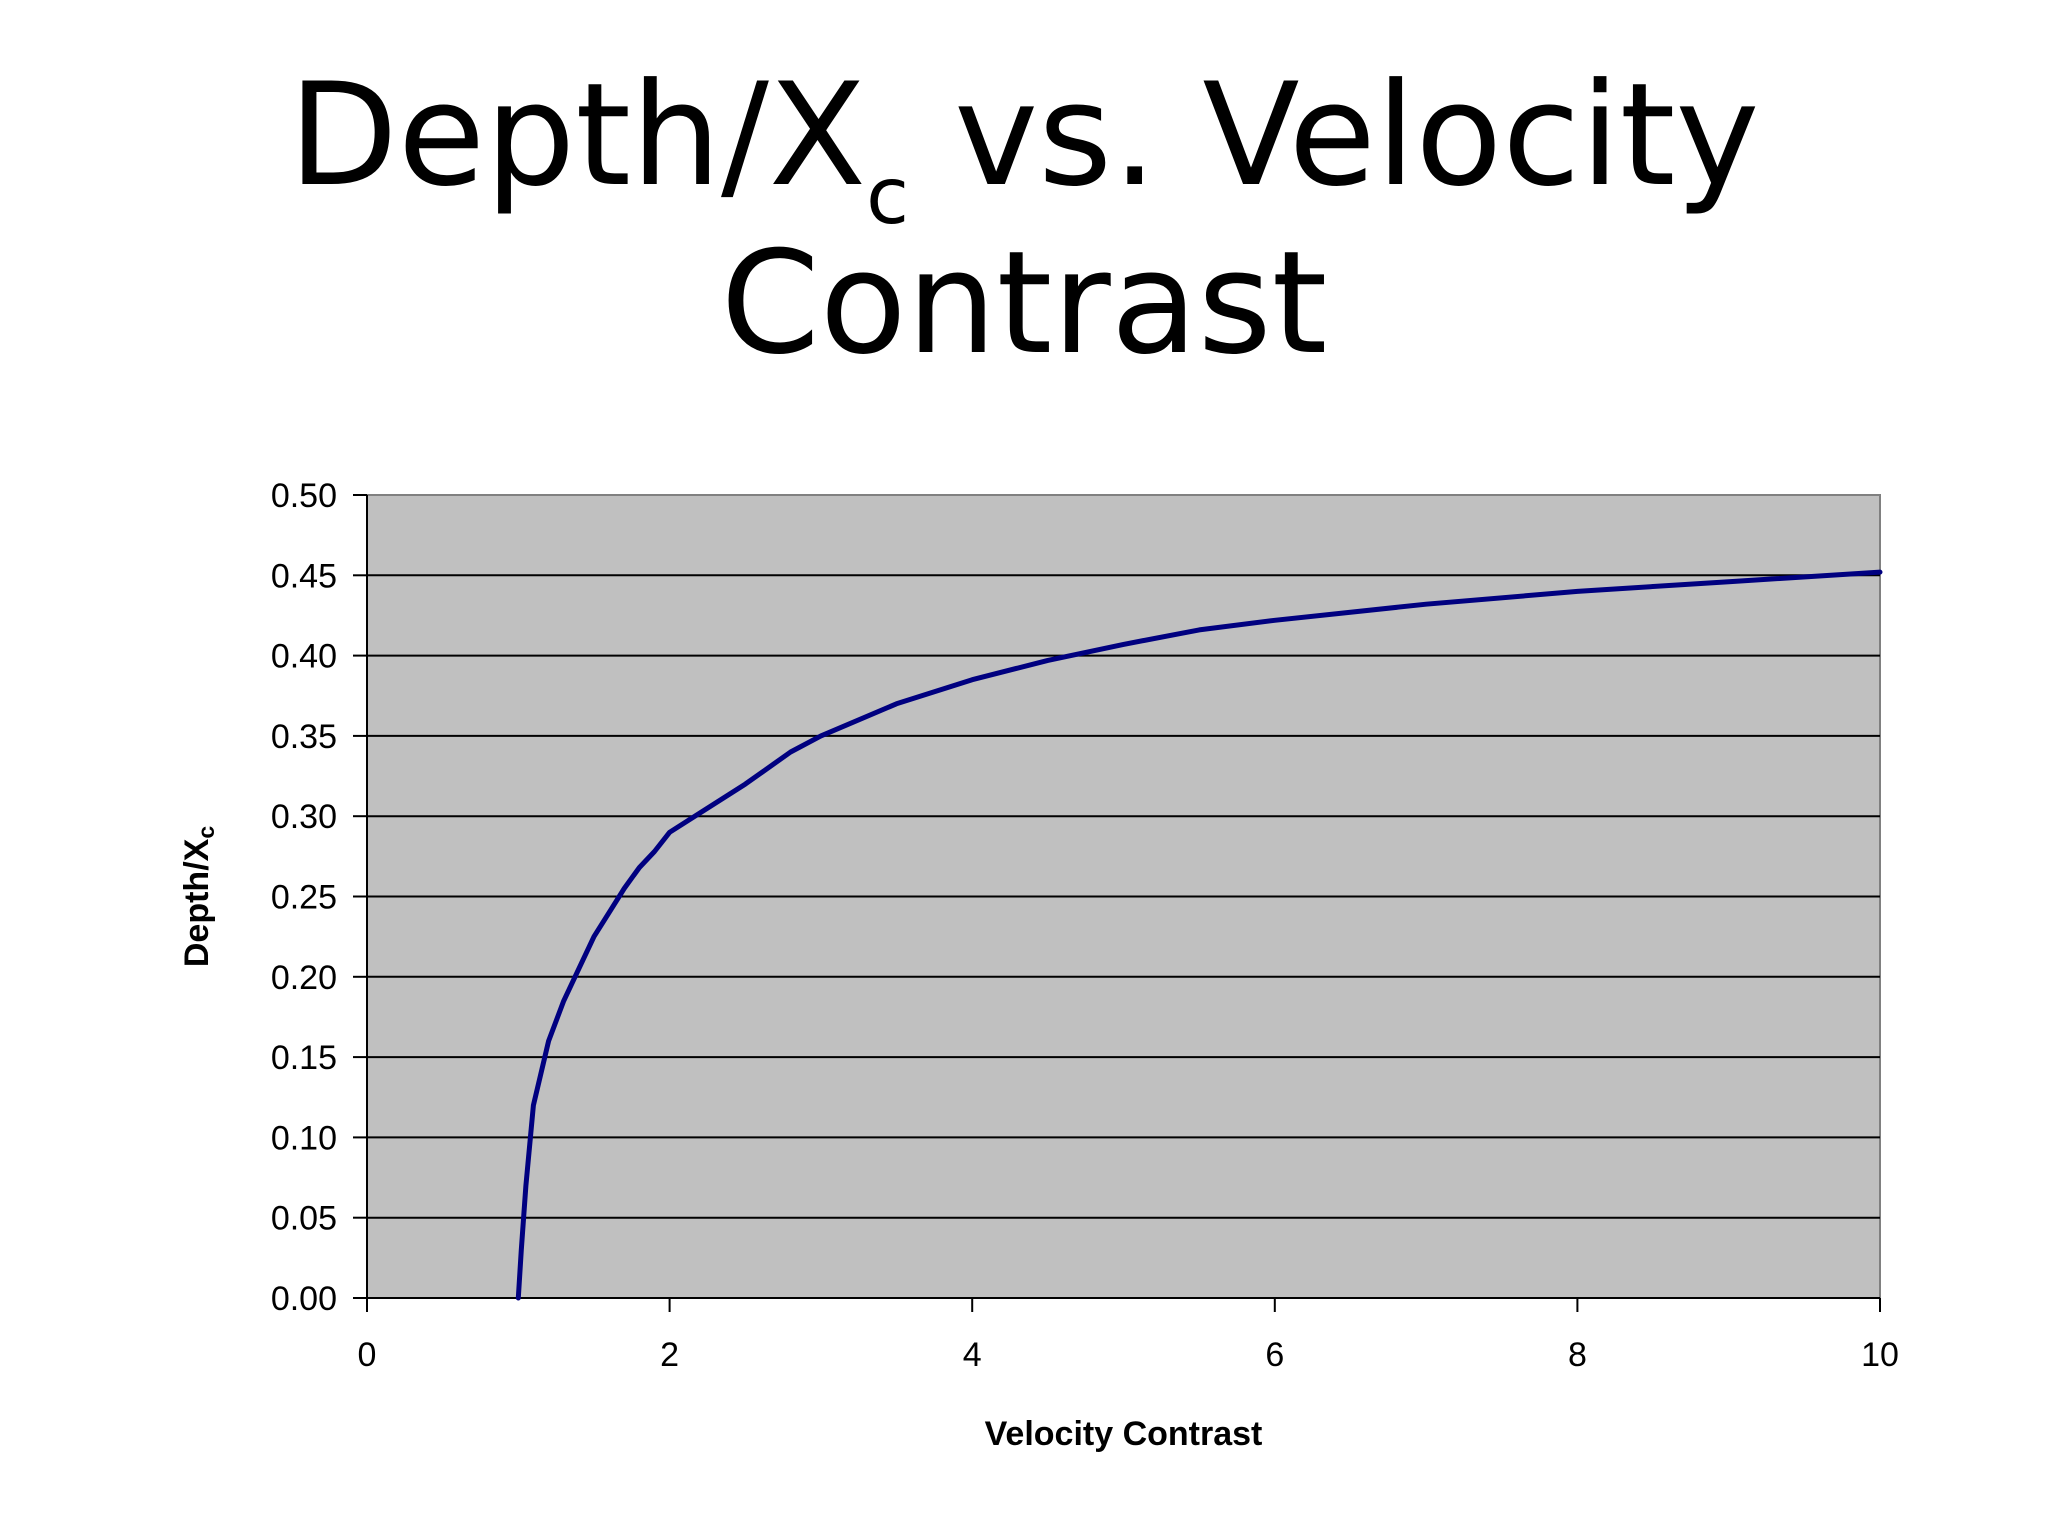 Image resolution: width=2048 pixels, height=1536 pixels. I want to click on slide-title-line-1: Depth/Xc vs. Velocity, so click(1024, 144).